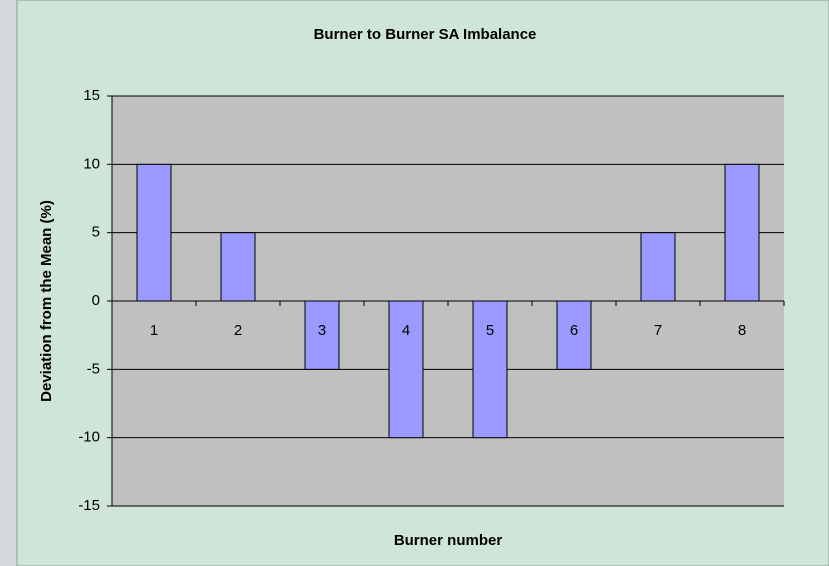 Image resolution: width=829 pixels, height=566 pixels. Describe the element at coordinates (490, 330) in the screenshot. I see `x-tick-label: 5` at that location.